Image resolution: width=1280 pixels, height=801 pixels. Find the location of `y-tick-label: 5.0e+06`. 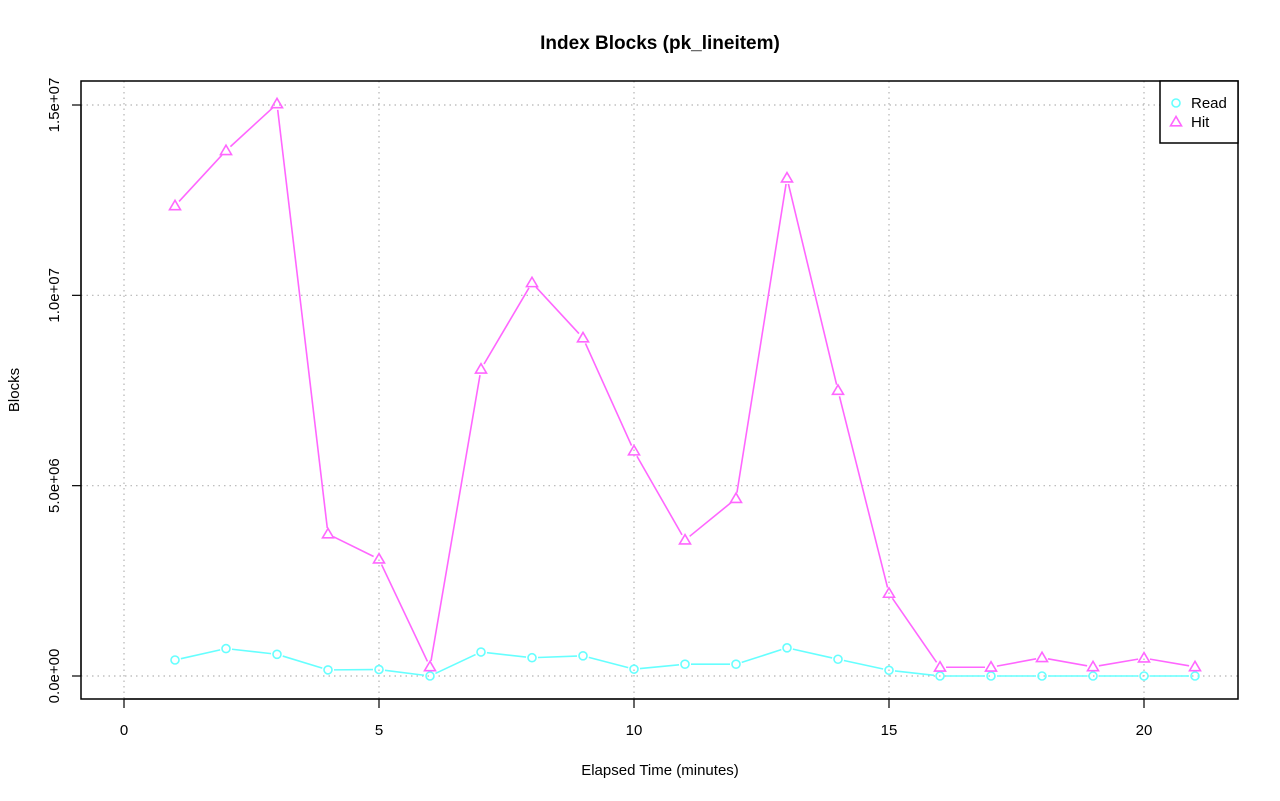

y-tick-label: 5.0e+06 is located at coordinates (54, 485).